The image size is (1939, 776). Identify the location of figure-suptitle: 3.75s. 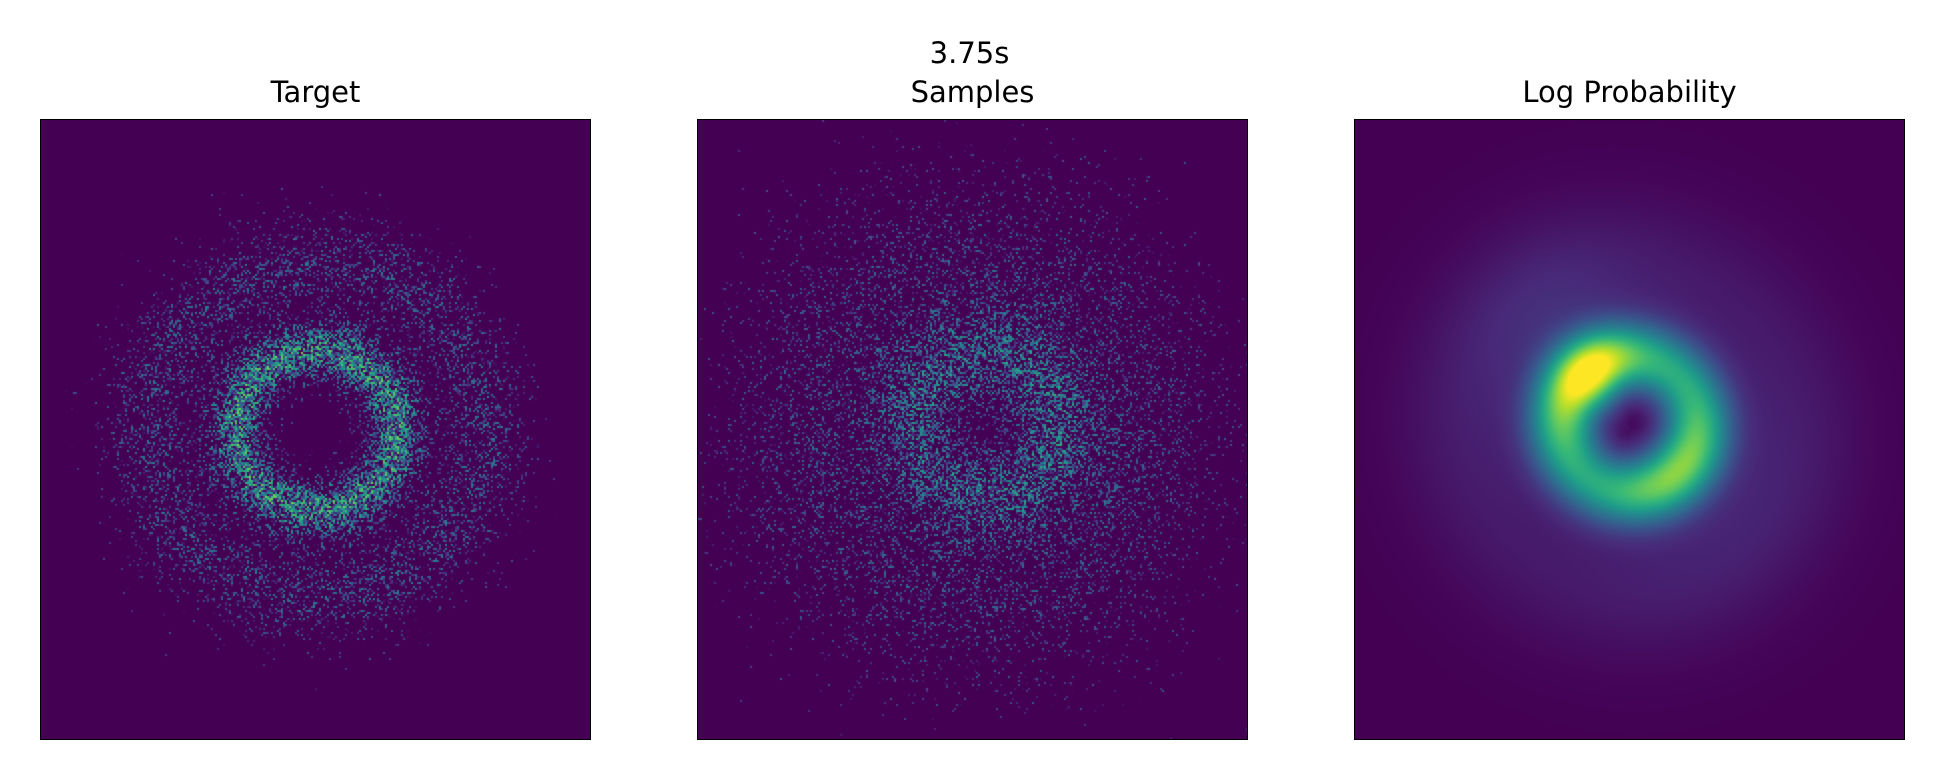
(969, 53).